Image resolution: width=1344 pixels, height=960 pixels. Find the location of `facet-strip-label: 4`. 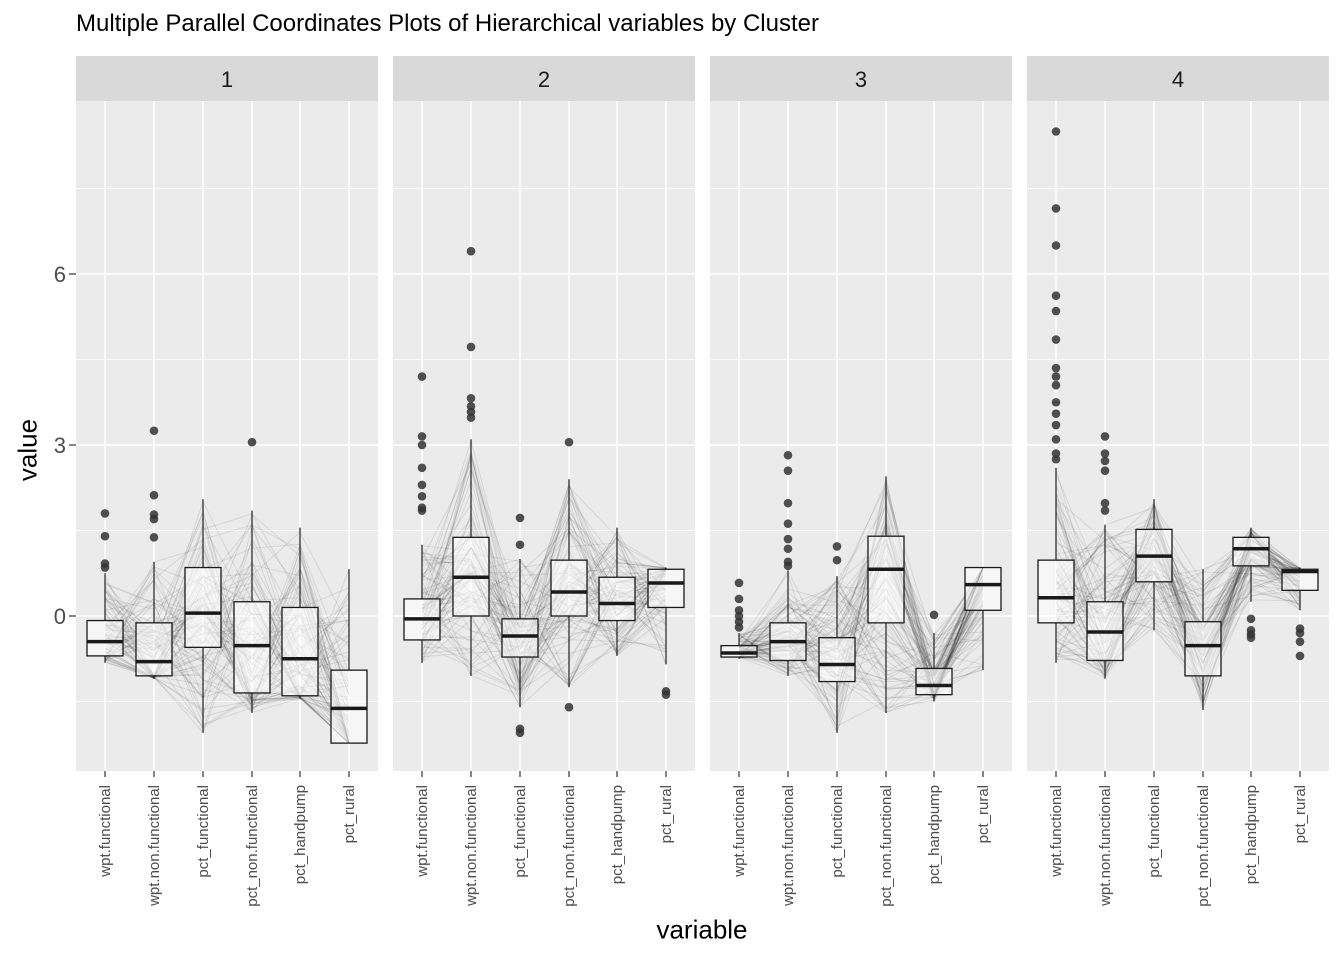

facet-strip-label: 4 is located at coordinates (1178, 79).